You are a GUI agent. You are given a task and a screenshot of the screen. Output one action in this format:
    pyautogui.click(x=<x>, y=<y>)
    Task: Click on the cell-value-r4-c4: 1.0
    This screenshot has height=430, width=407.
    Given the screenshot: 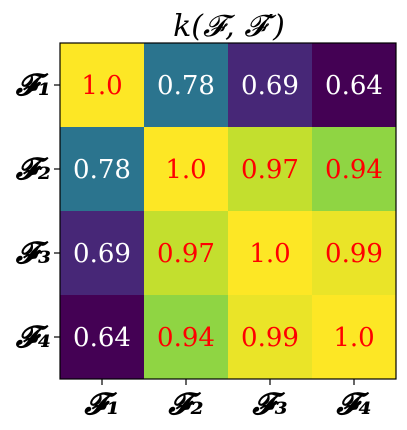 What is the action you would take?
    pyautogui.click(x=353, y=338)
    